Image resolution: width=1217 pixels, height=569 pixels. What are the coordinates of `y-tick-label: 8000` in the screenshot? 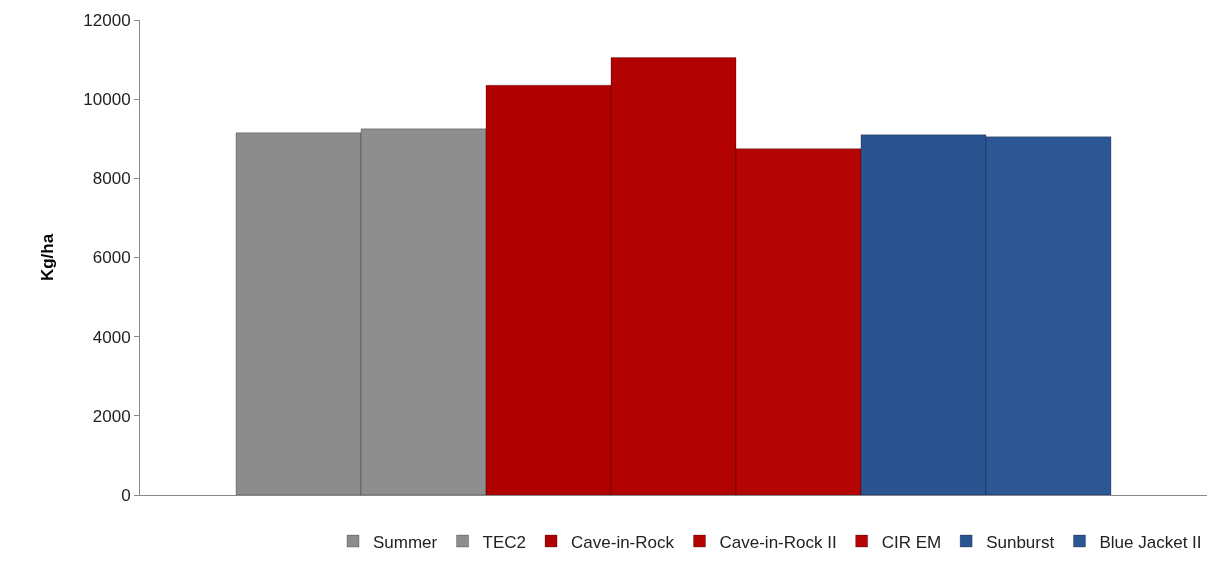 It's located at (111, 179).